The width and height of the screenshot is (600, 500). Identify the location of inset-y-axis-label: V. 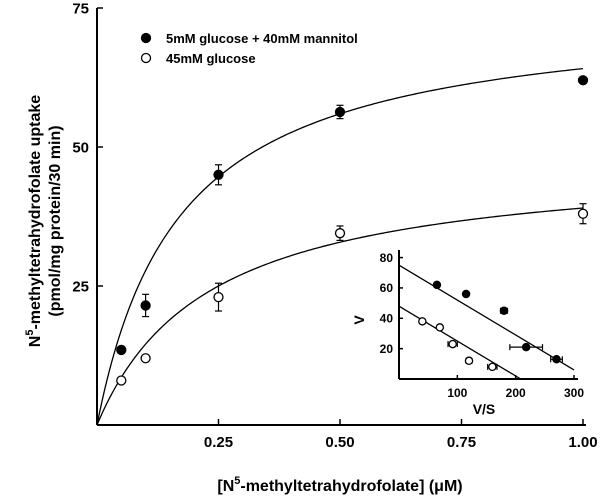
(359, 320).